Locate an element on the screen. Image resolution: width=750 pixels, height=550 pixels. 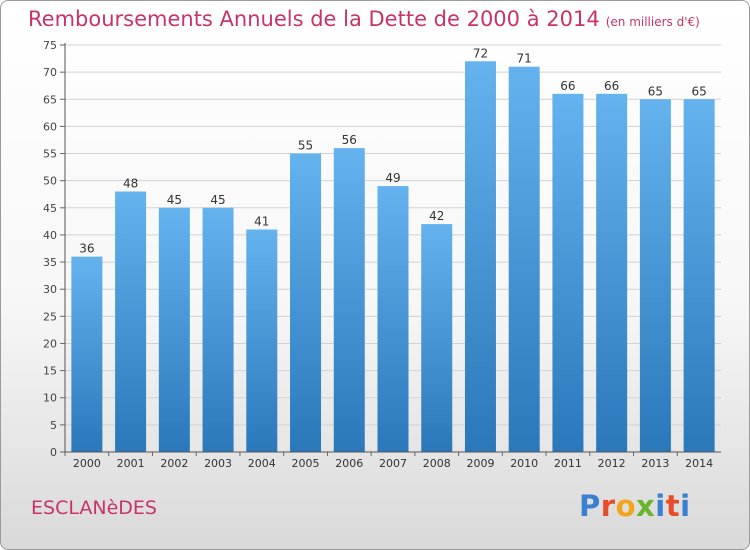
y-tick-label: 25 is located at coordinates (50, 316).